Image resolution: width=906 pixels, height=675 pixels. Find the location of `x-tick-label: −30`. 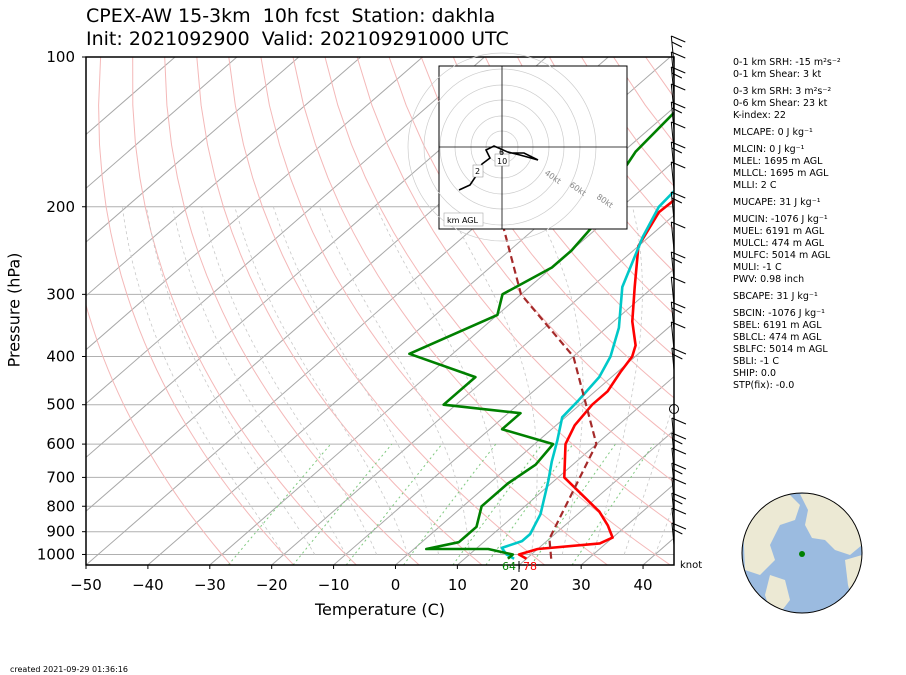

x-tick-label: −30 is located at coordinates (210, 585).